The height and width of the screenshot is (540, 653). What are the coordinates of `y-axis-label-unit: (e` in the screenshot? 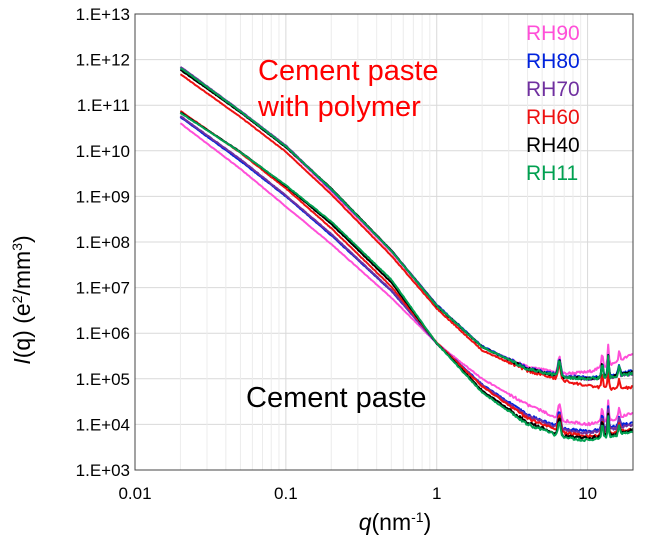 It's located at (22, 316).